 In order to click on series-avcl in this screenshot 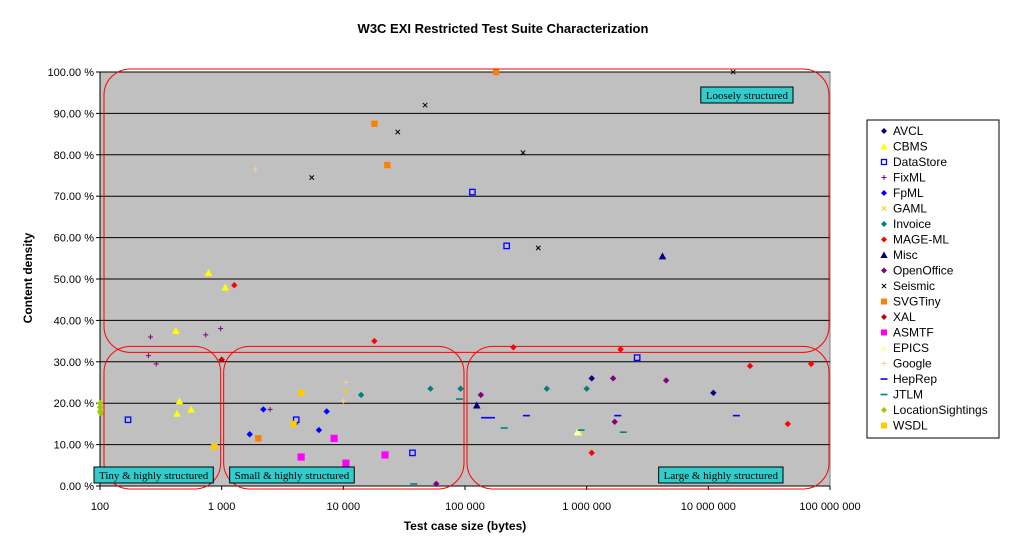, I will do `click(652, 386)`.